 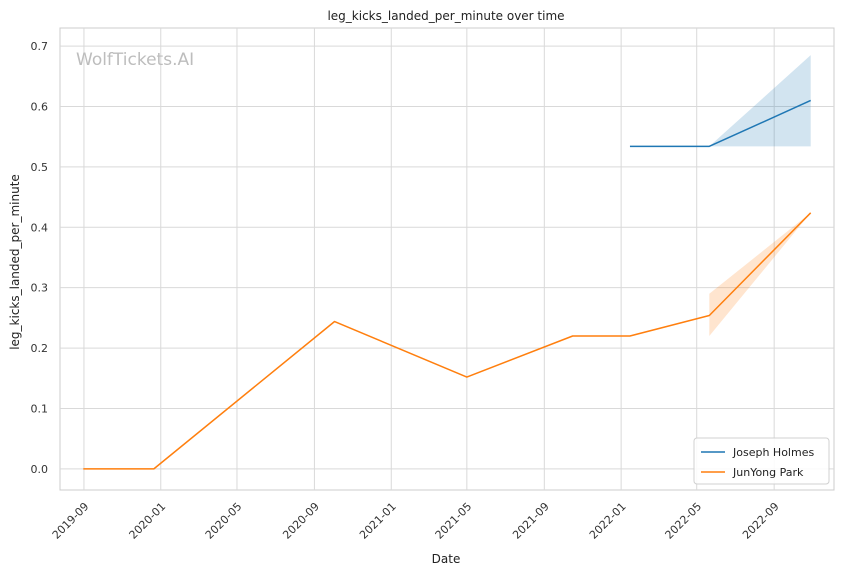 I want to click on y-tick-label: 0.3, so click(x=40, y=288).